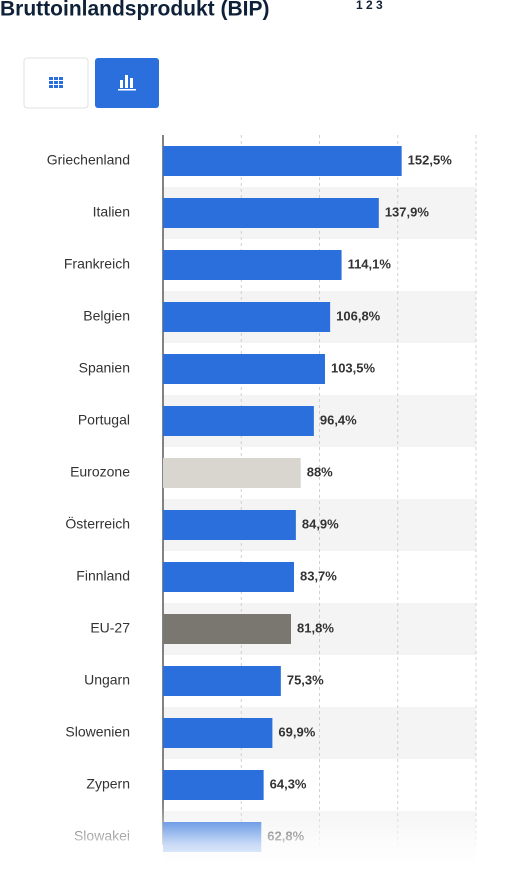 The image size is (526, 871). I want to click on value-label: 96,4%, so click(338, 419).